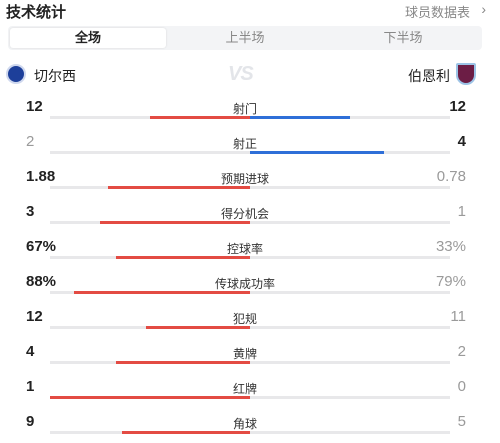 This screenshot has height=443, width=500. Describe the element at coordinates (244, 109) in the screenshot. I see `stat-label: 射门` at that location.